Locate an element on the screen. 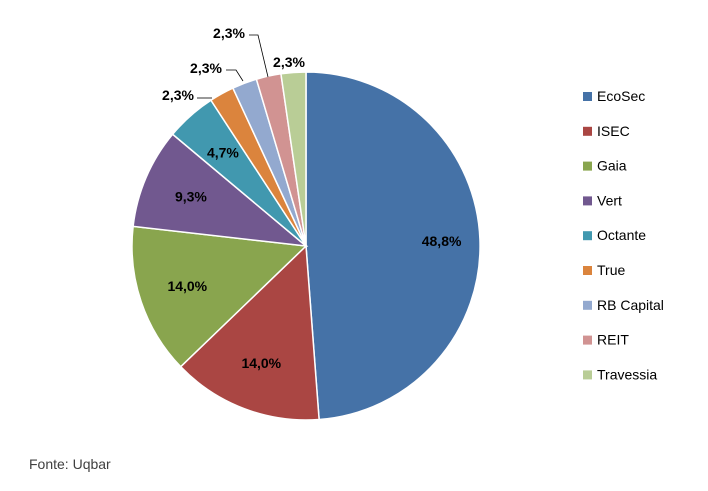 This screenshot has width=708, height=491. data-label-octante: 4,7% is located at coordinates (223, 152).